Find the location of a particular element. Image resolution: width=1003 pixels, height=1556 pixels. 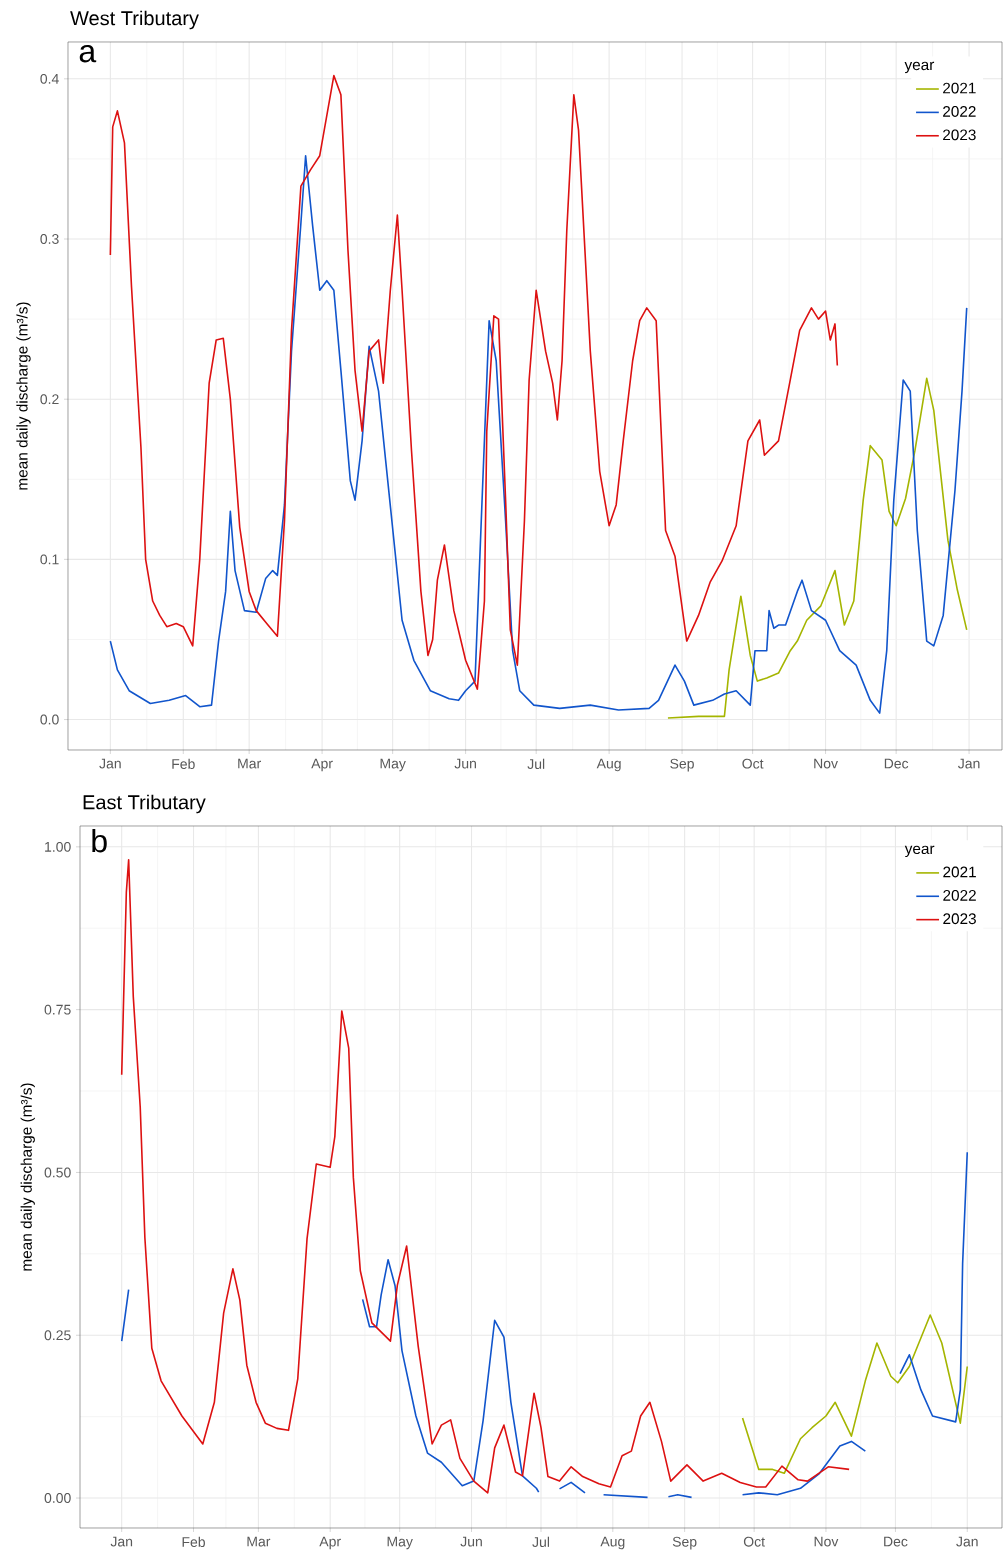

y-tick-label: 0.2 is located at coordinates (49, 399).